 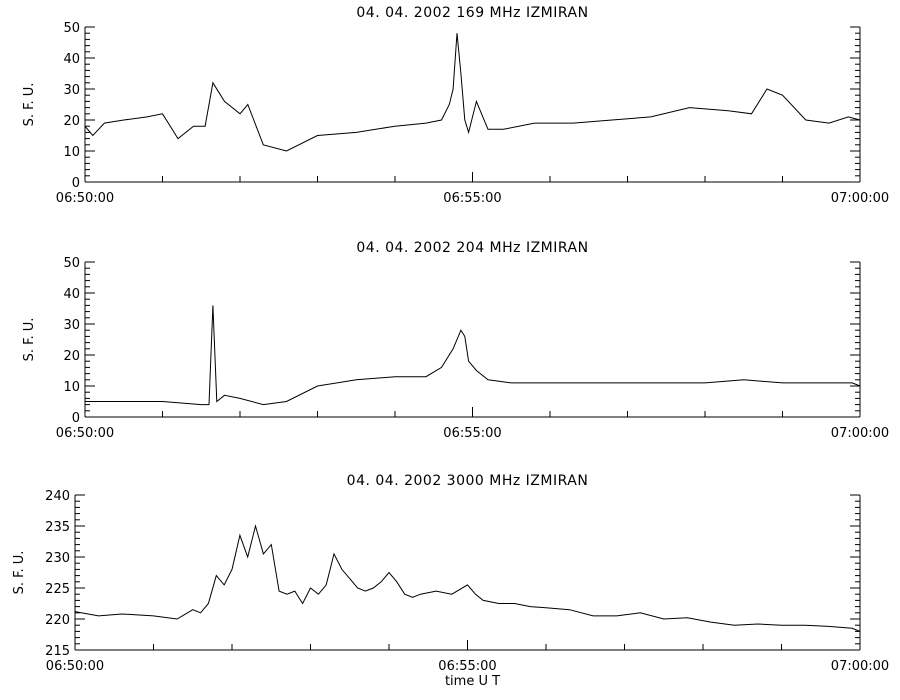 I want to click on y-tick-label: 240, so click(x=57, y=496).